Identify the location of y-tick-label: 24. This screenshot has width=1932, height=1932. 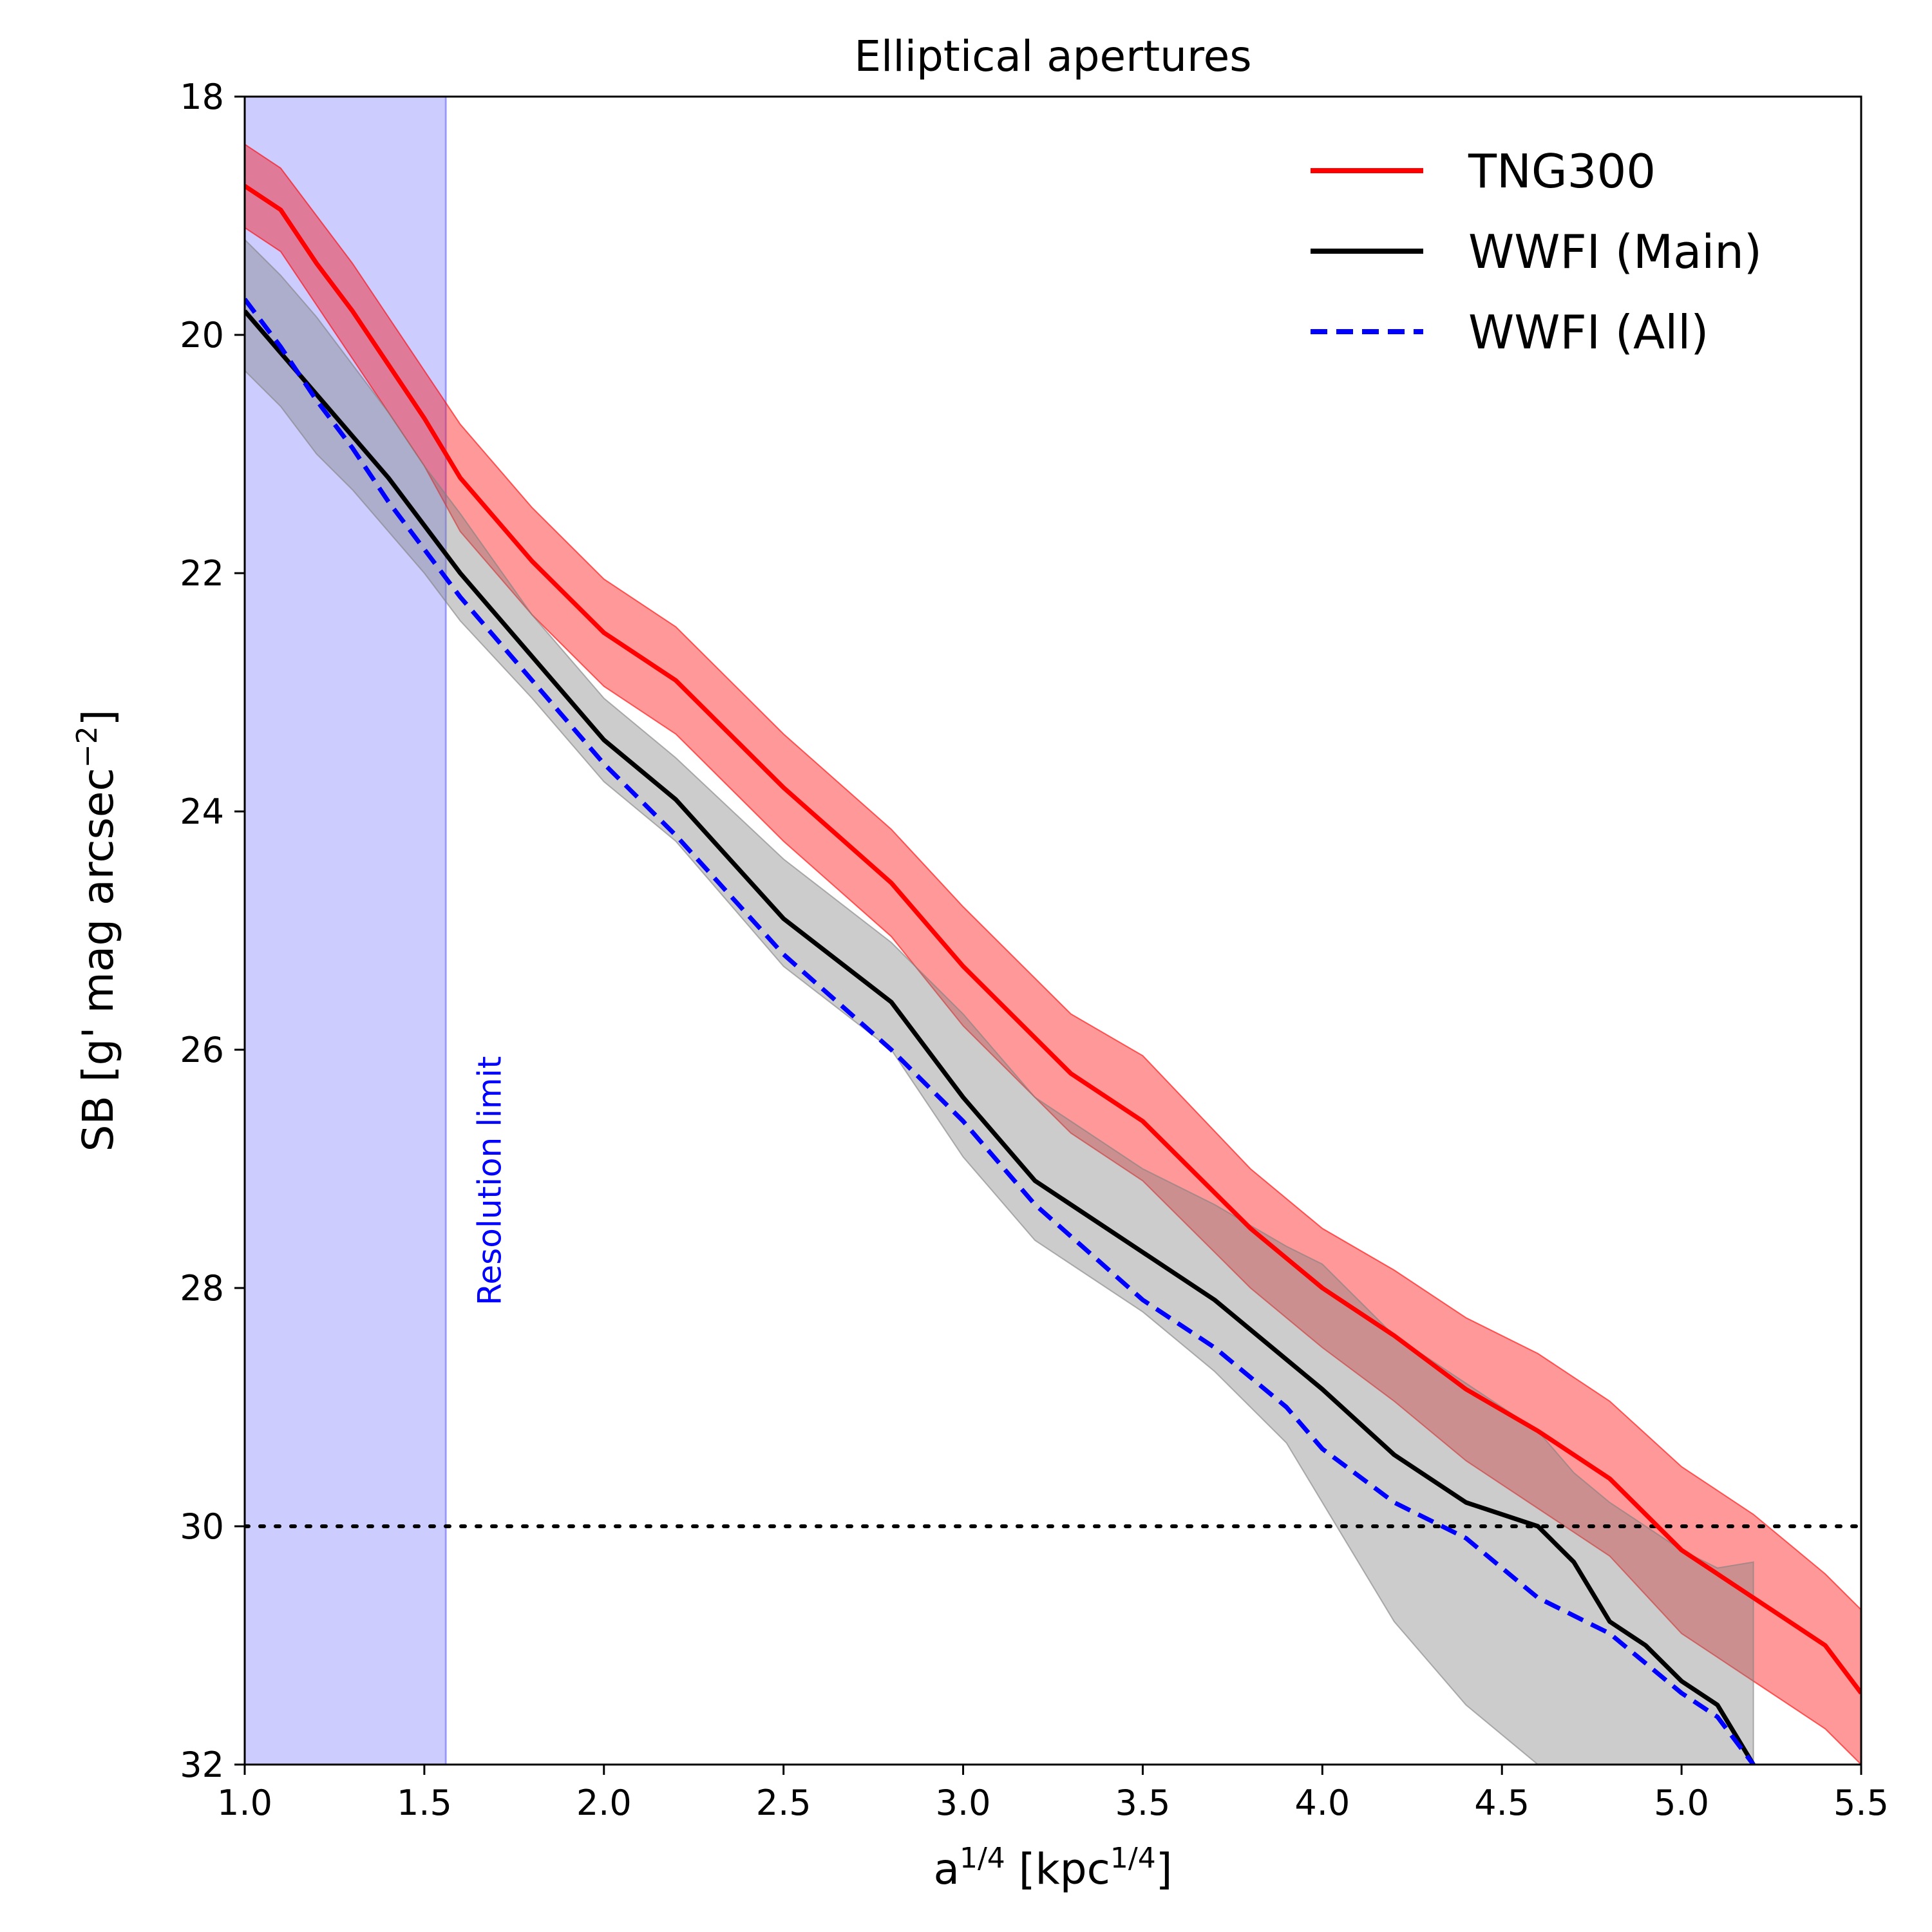
(202, 812).